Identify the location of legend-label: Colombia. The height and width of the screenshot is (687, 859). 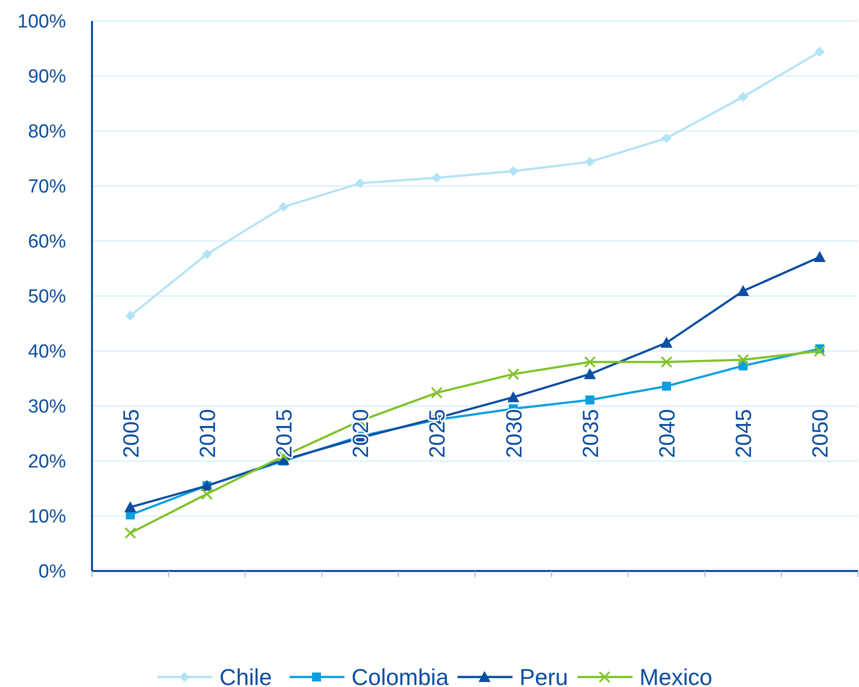
(400, 675).